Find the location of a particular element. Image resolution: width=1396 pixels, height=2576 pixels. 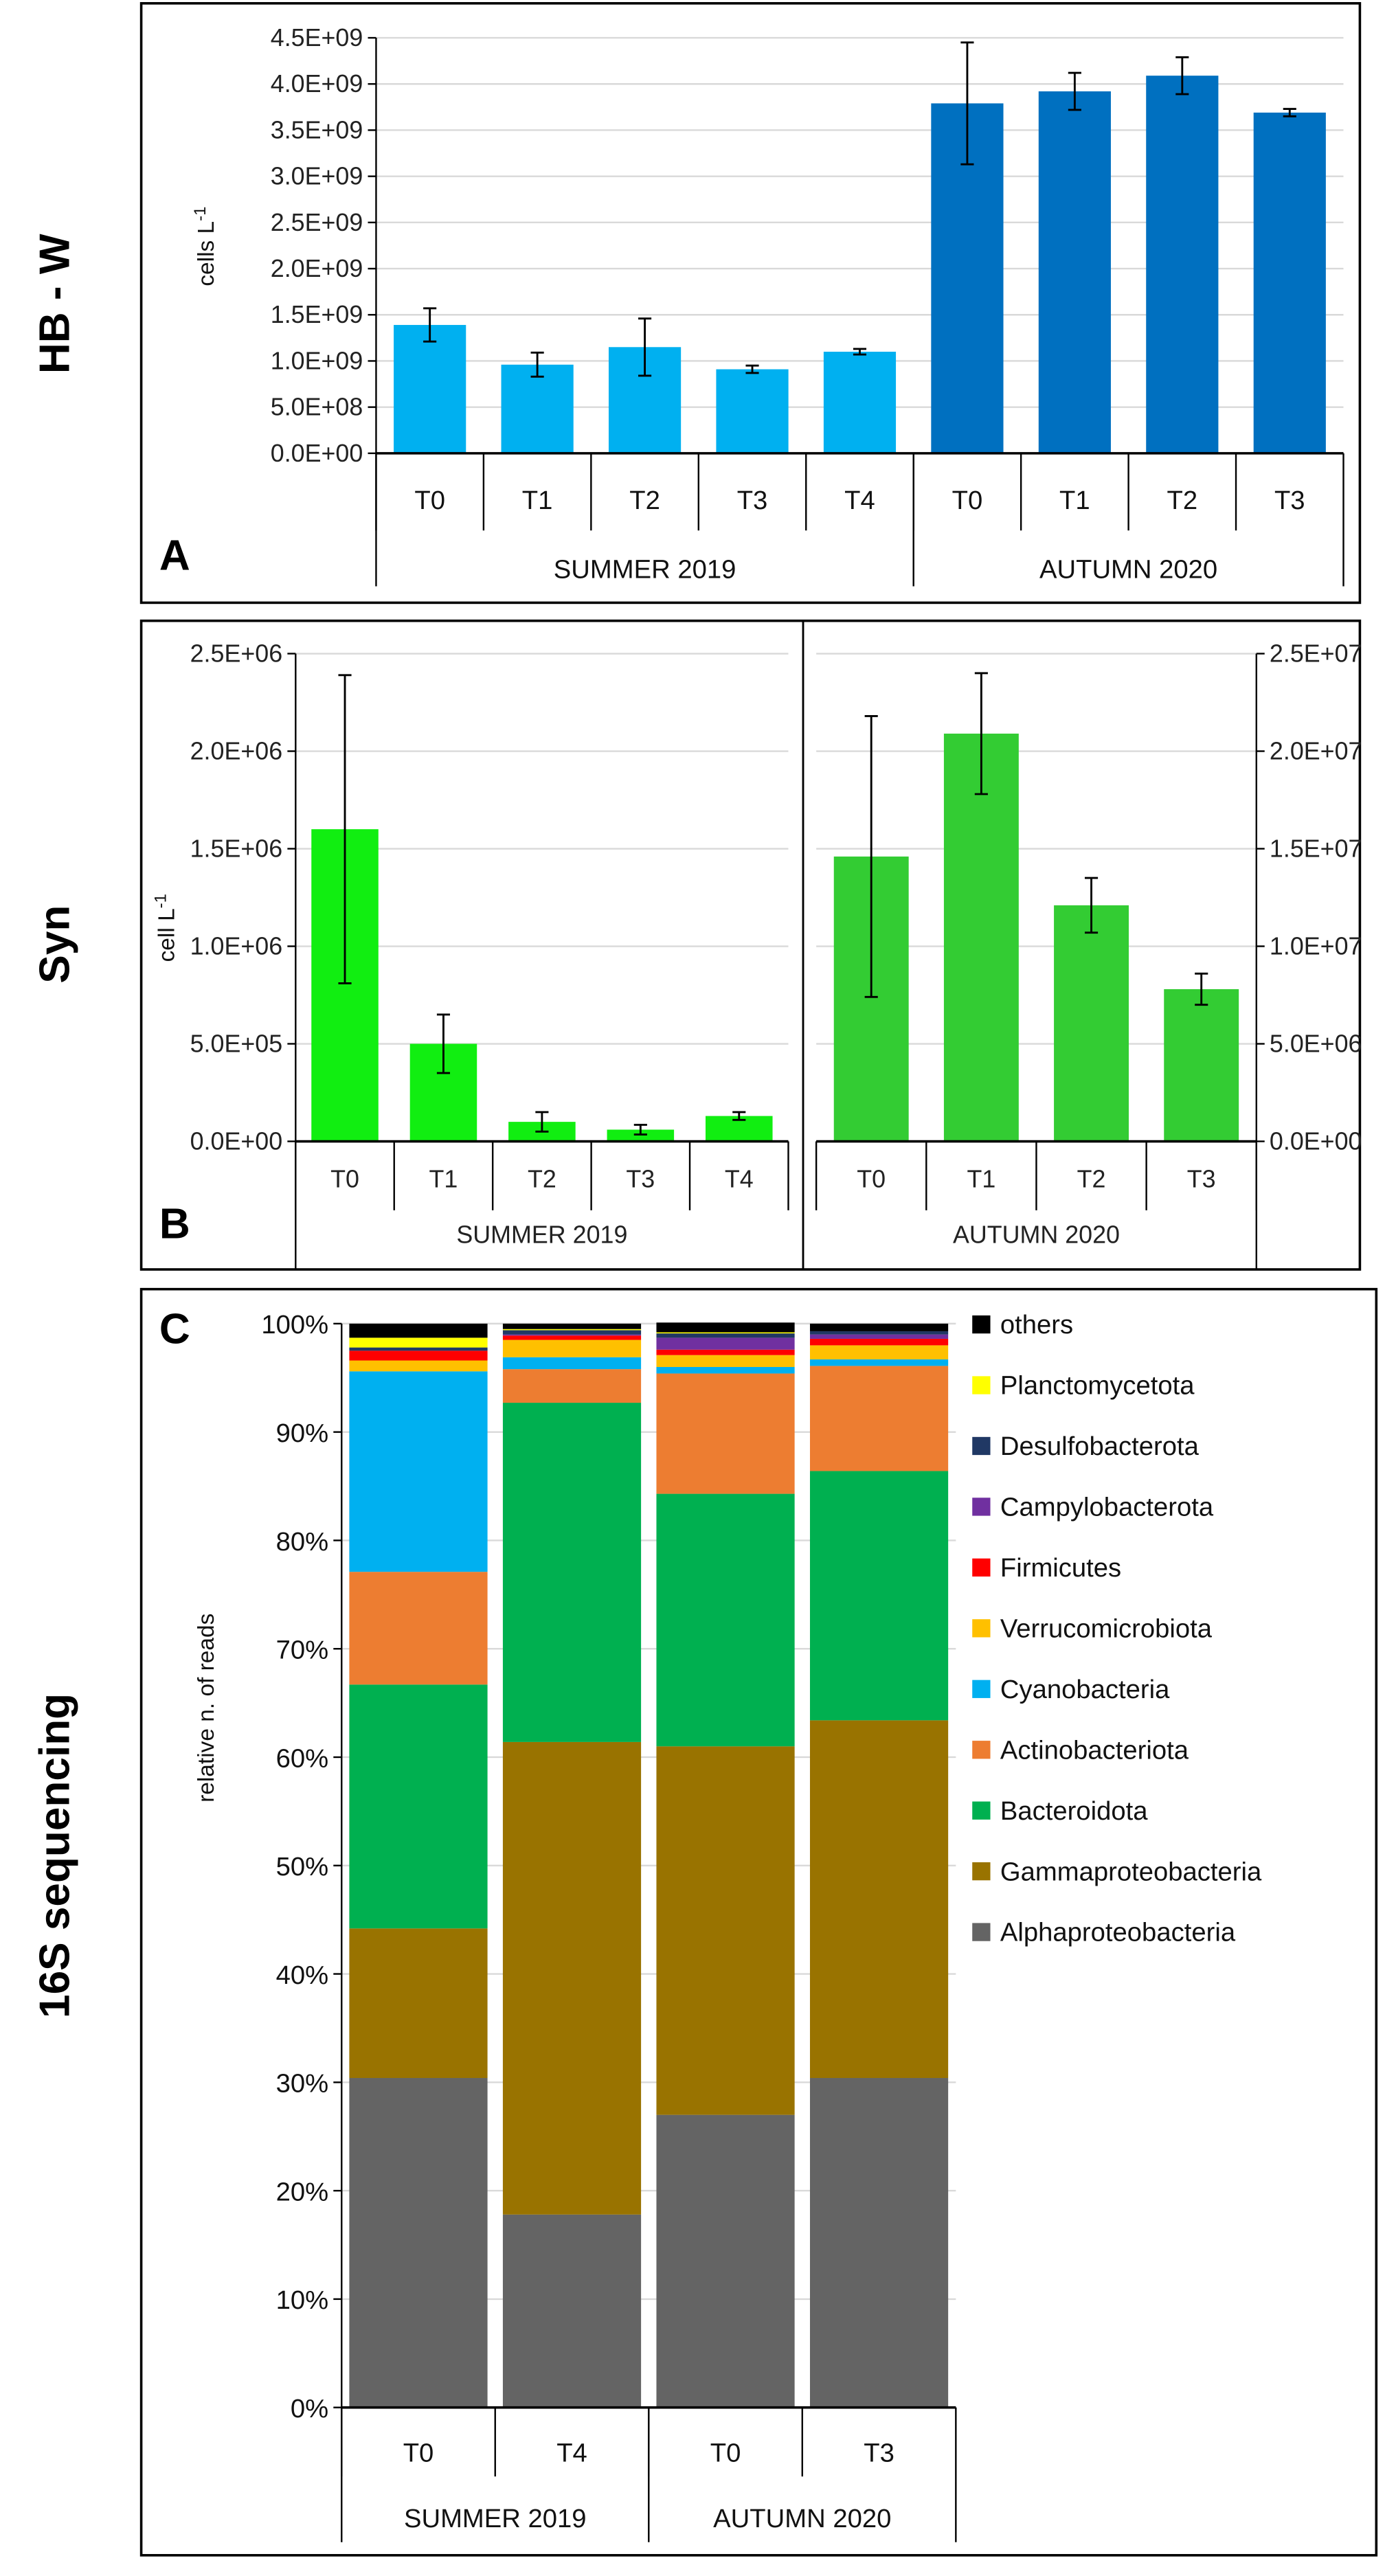

y-tick-label: 5.0E+05 is located at coordinates (236, 1043).